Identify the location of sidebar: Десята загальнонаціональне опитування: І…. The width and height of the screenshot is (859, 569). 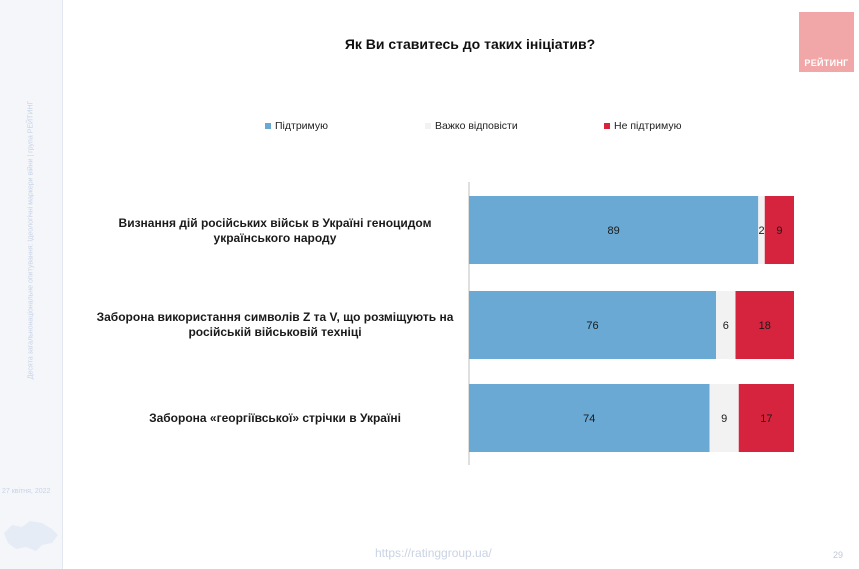
(31, 284).